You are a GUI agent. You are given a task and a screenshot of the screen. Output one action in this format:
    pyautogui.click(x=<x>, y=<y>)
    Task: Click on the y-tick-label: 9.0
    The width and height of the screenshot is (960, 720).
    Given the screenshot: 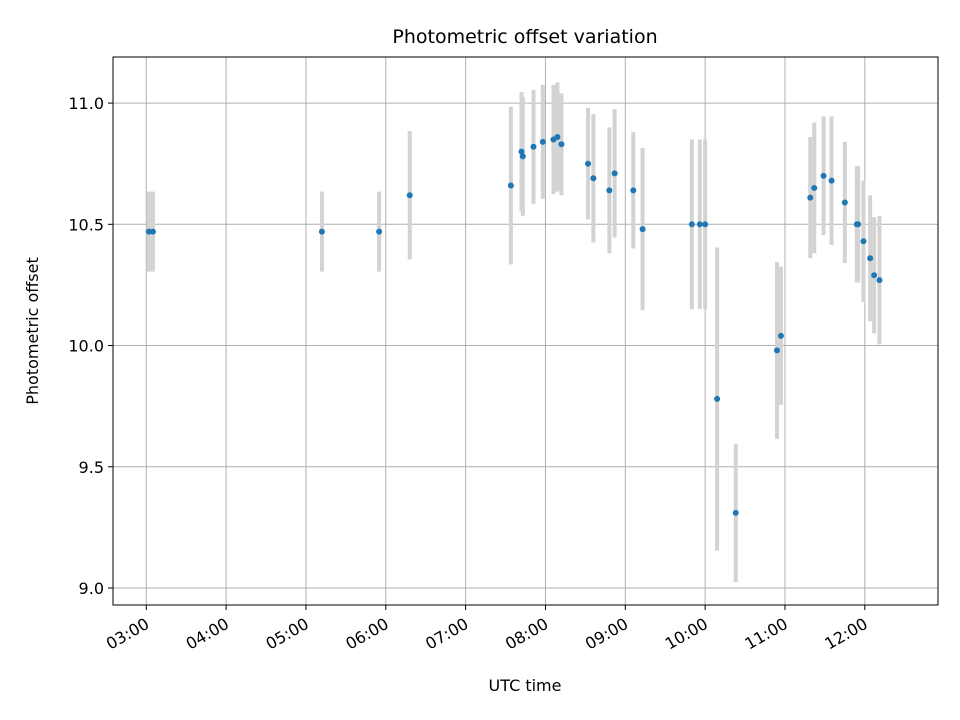 What is the action you would take?
    pyautogui.click(x=91, y=588)
    